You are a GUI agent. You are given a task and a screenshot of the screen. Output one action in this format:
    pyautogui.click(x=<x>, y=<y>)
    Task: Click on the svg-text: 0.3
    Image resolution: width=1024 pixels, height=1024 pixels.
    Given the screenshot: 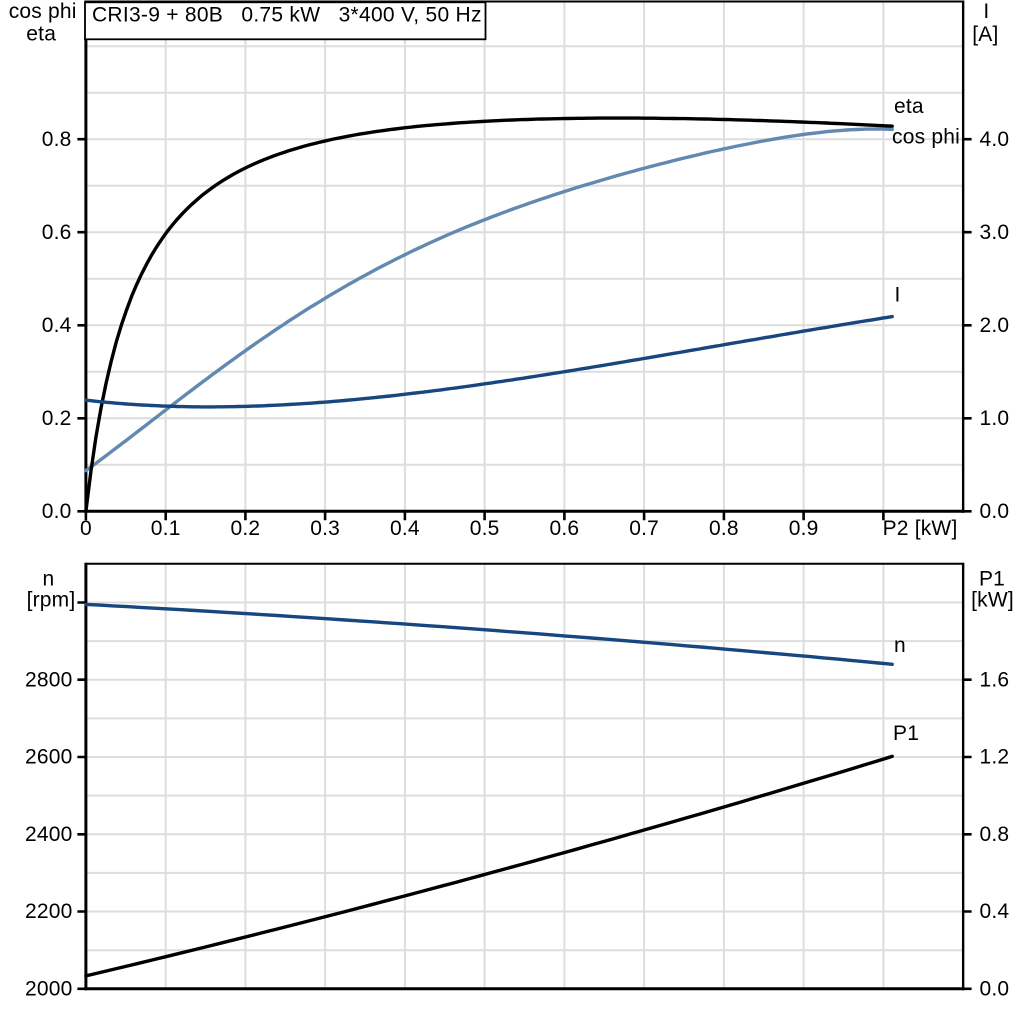 What is the action you would take?
    pyautogui.click(x=325, y=528)
    